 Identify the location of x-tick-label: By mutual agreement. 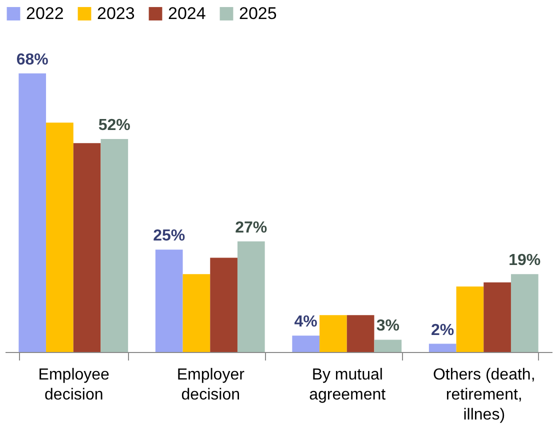
(347, 385).